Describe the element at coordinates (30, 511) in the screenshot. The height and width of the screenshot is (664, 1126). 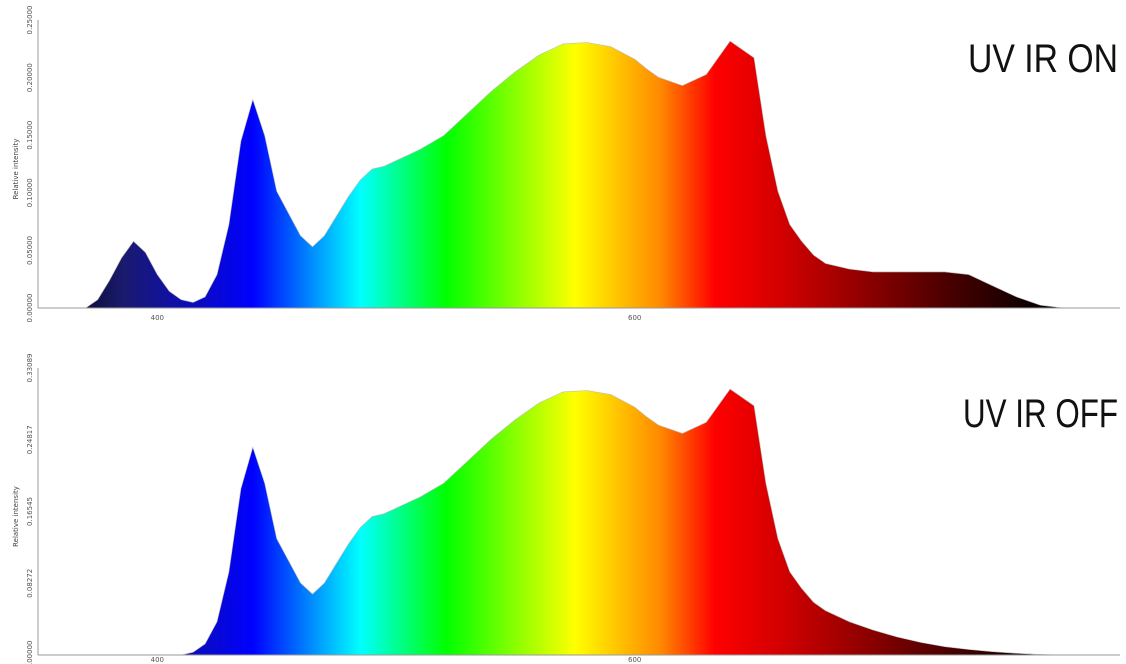
I see `y-tick-label: 0.16545` at that location.